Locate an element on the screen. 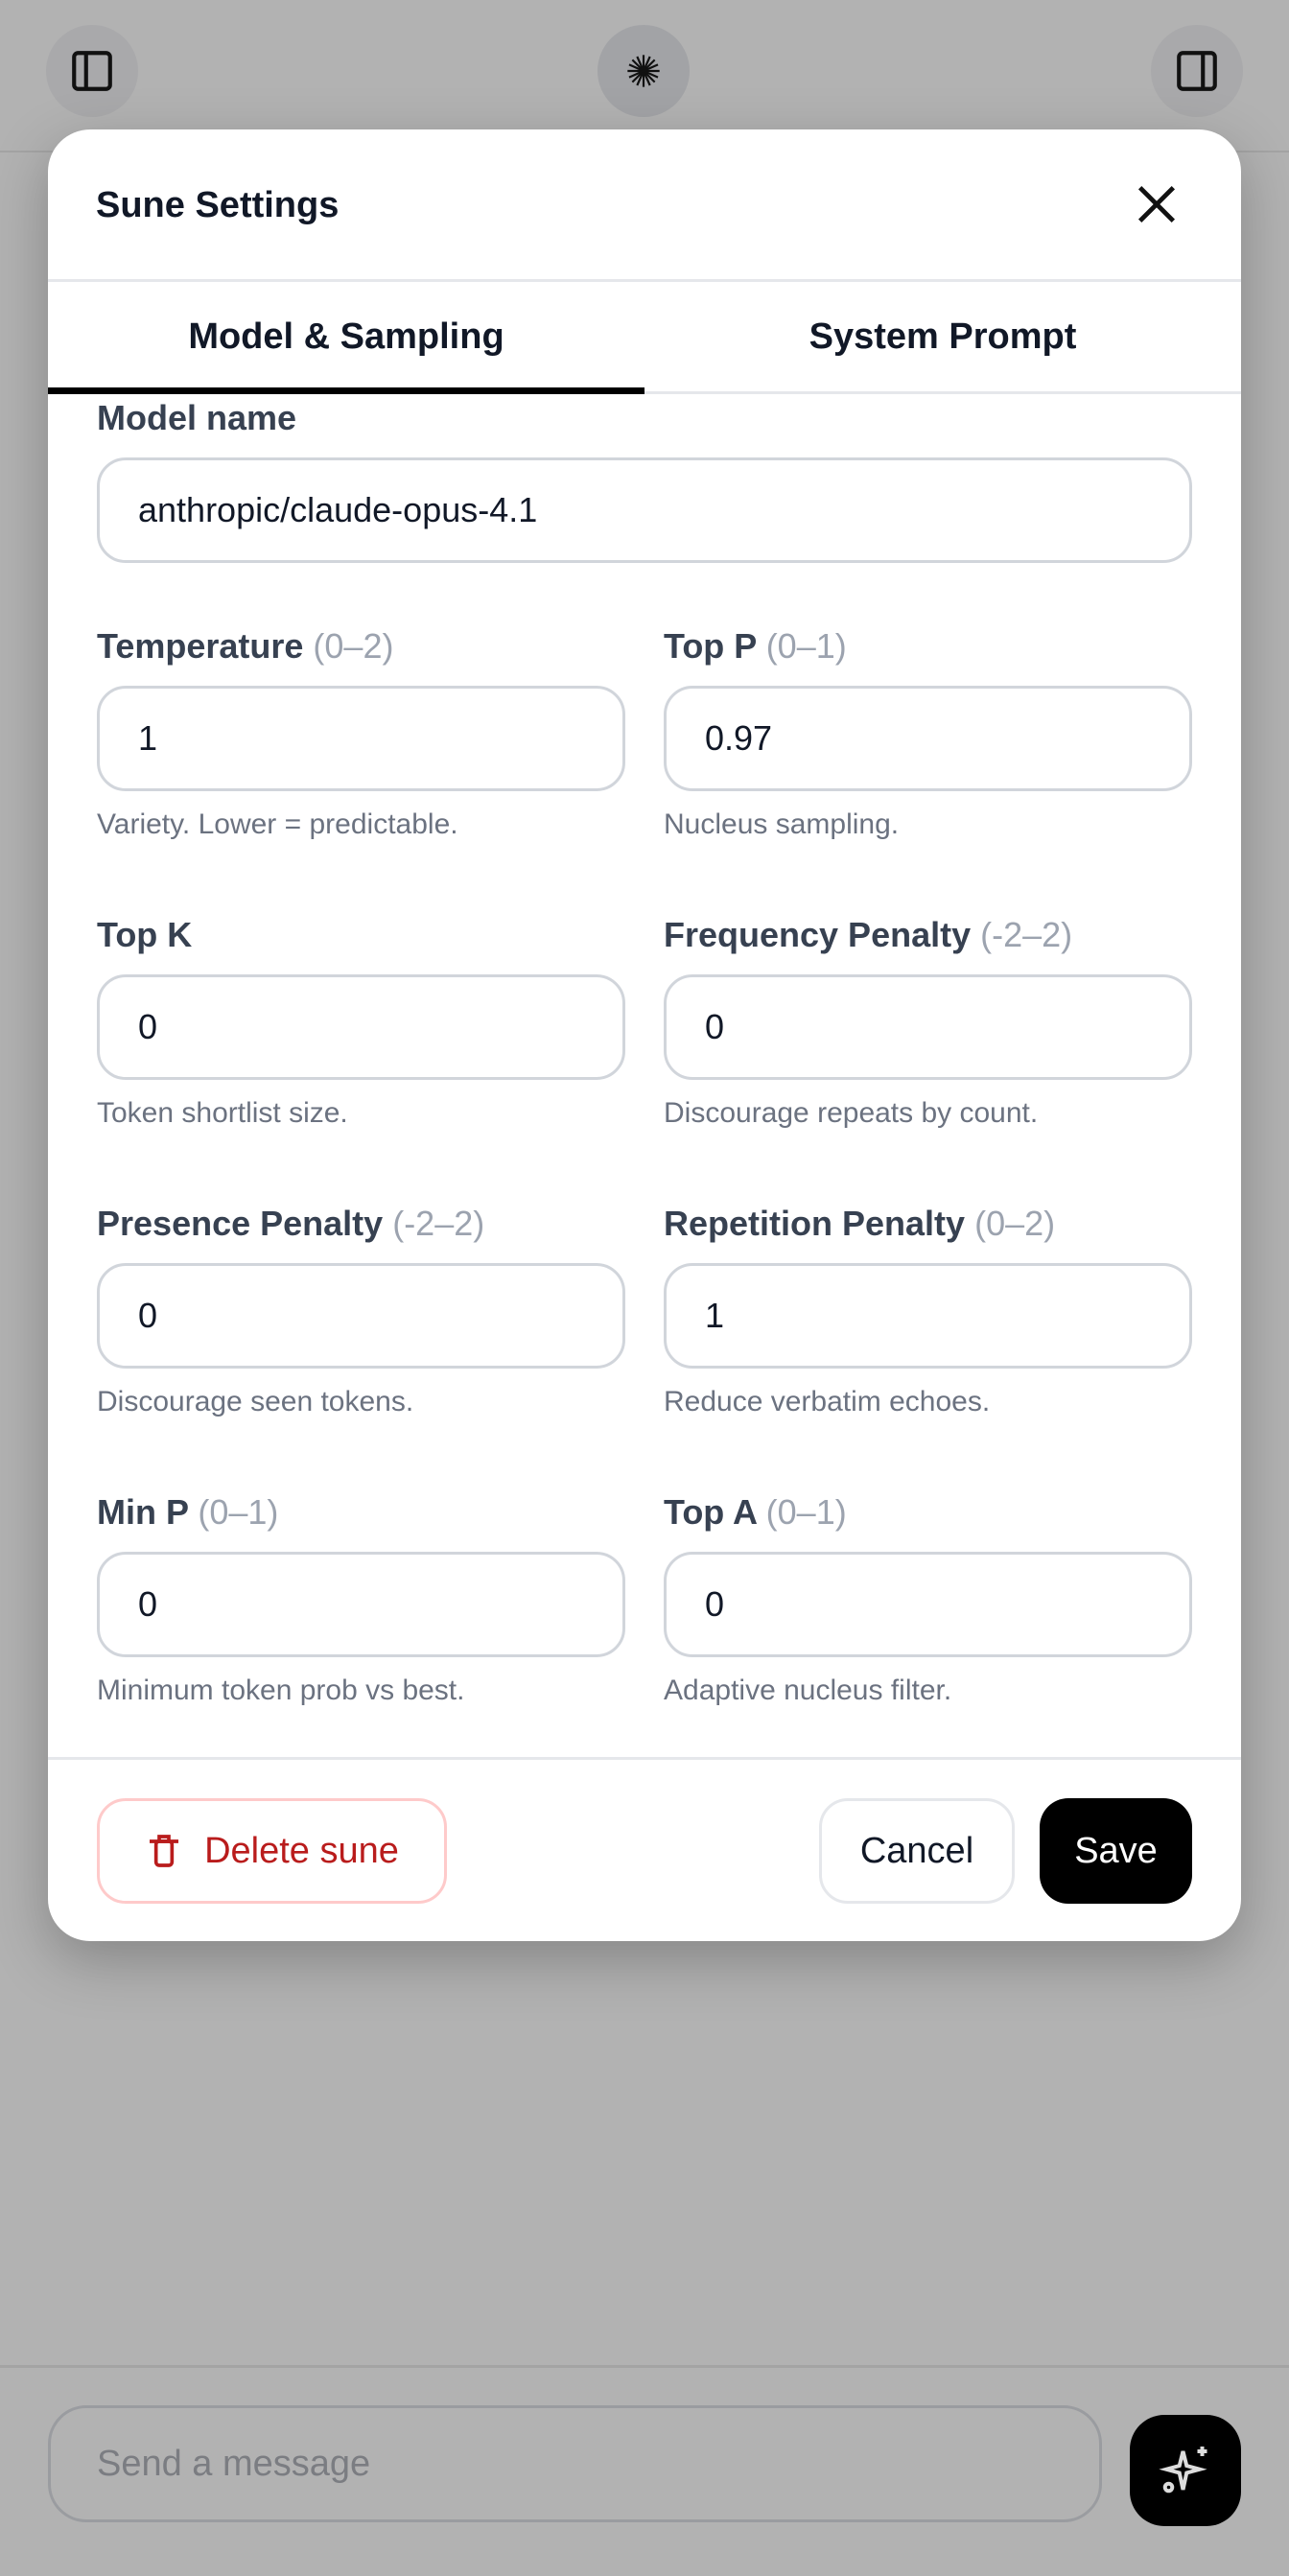  repetition-penalty-input: 1 is located at coordinates (928, 1316).